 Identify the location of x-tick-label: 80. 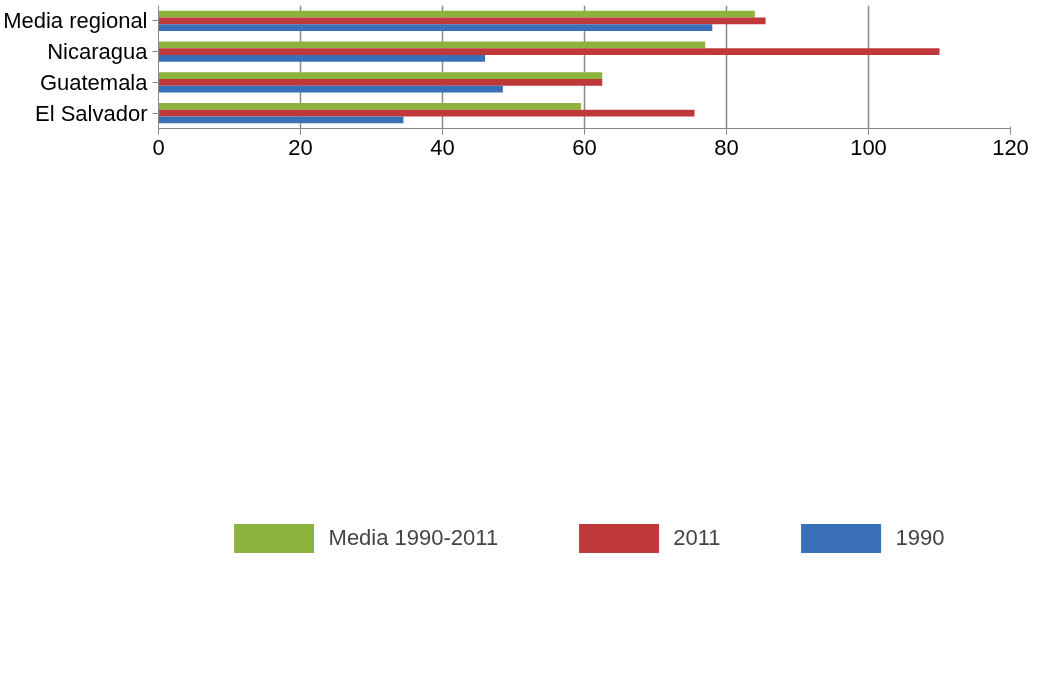
(726, 147).